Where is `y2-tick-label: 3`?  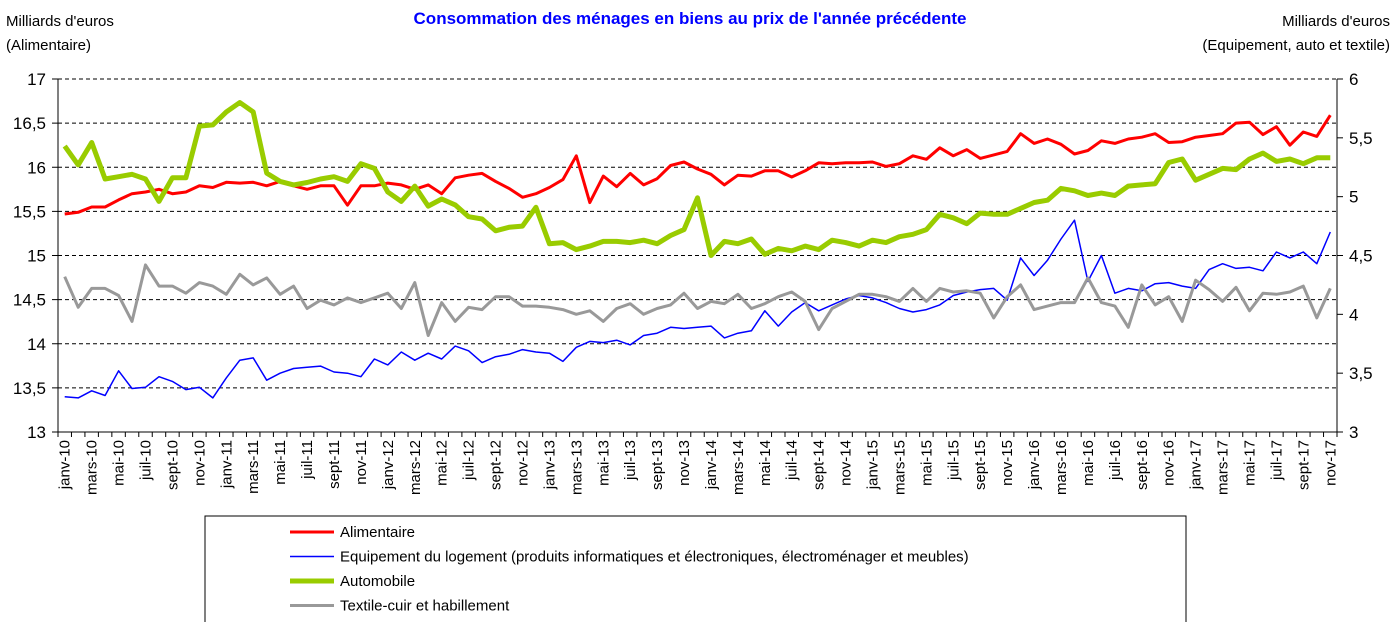
y2-tick-label: 3 is located at coordinates (1353, 432).